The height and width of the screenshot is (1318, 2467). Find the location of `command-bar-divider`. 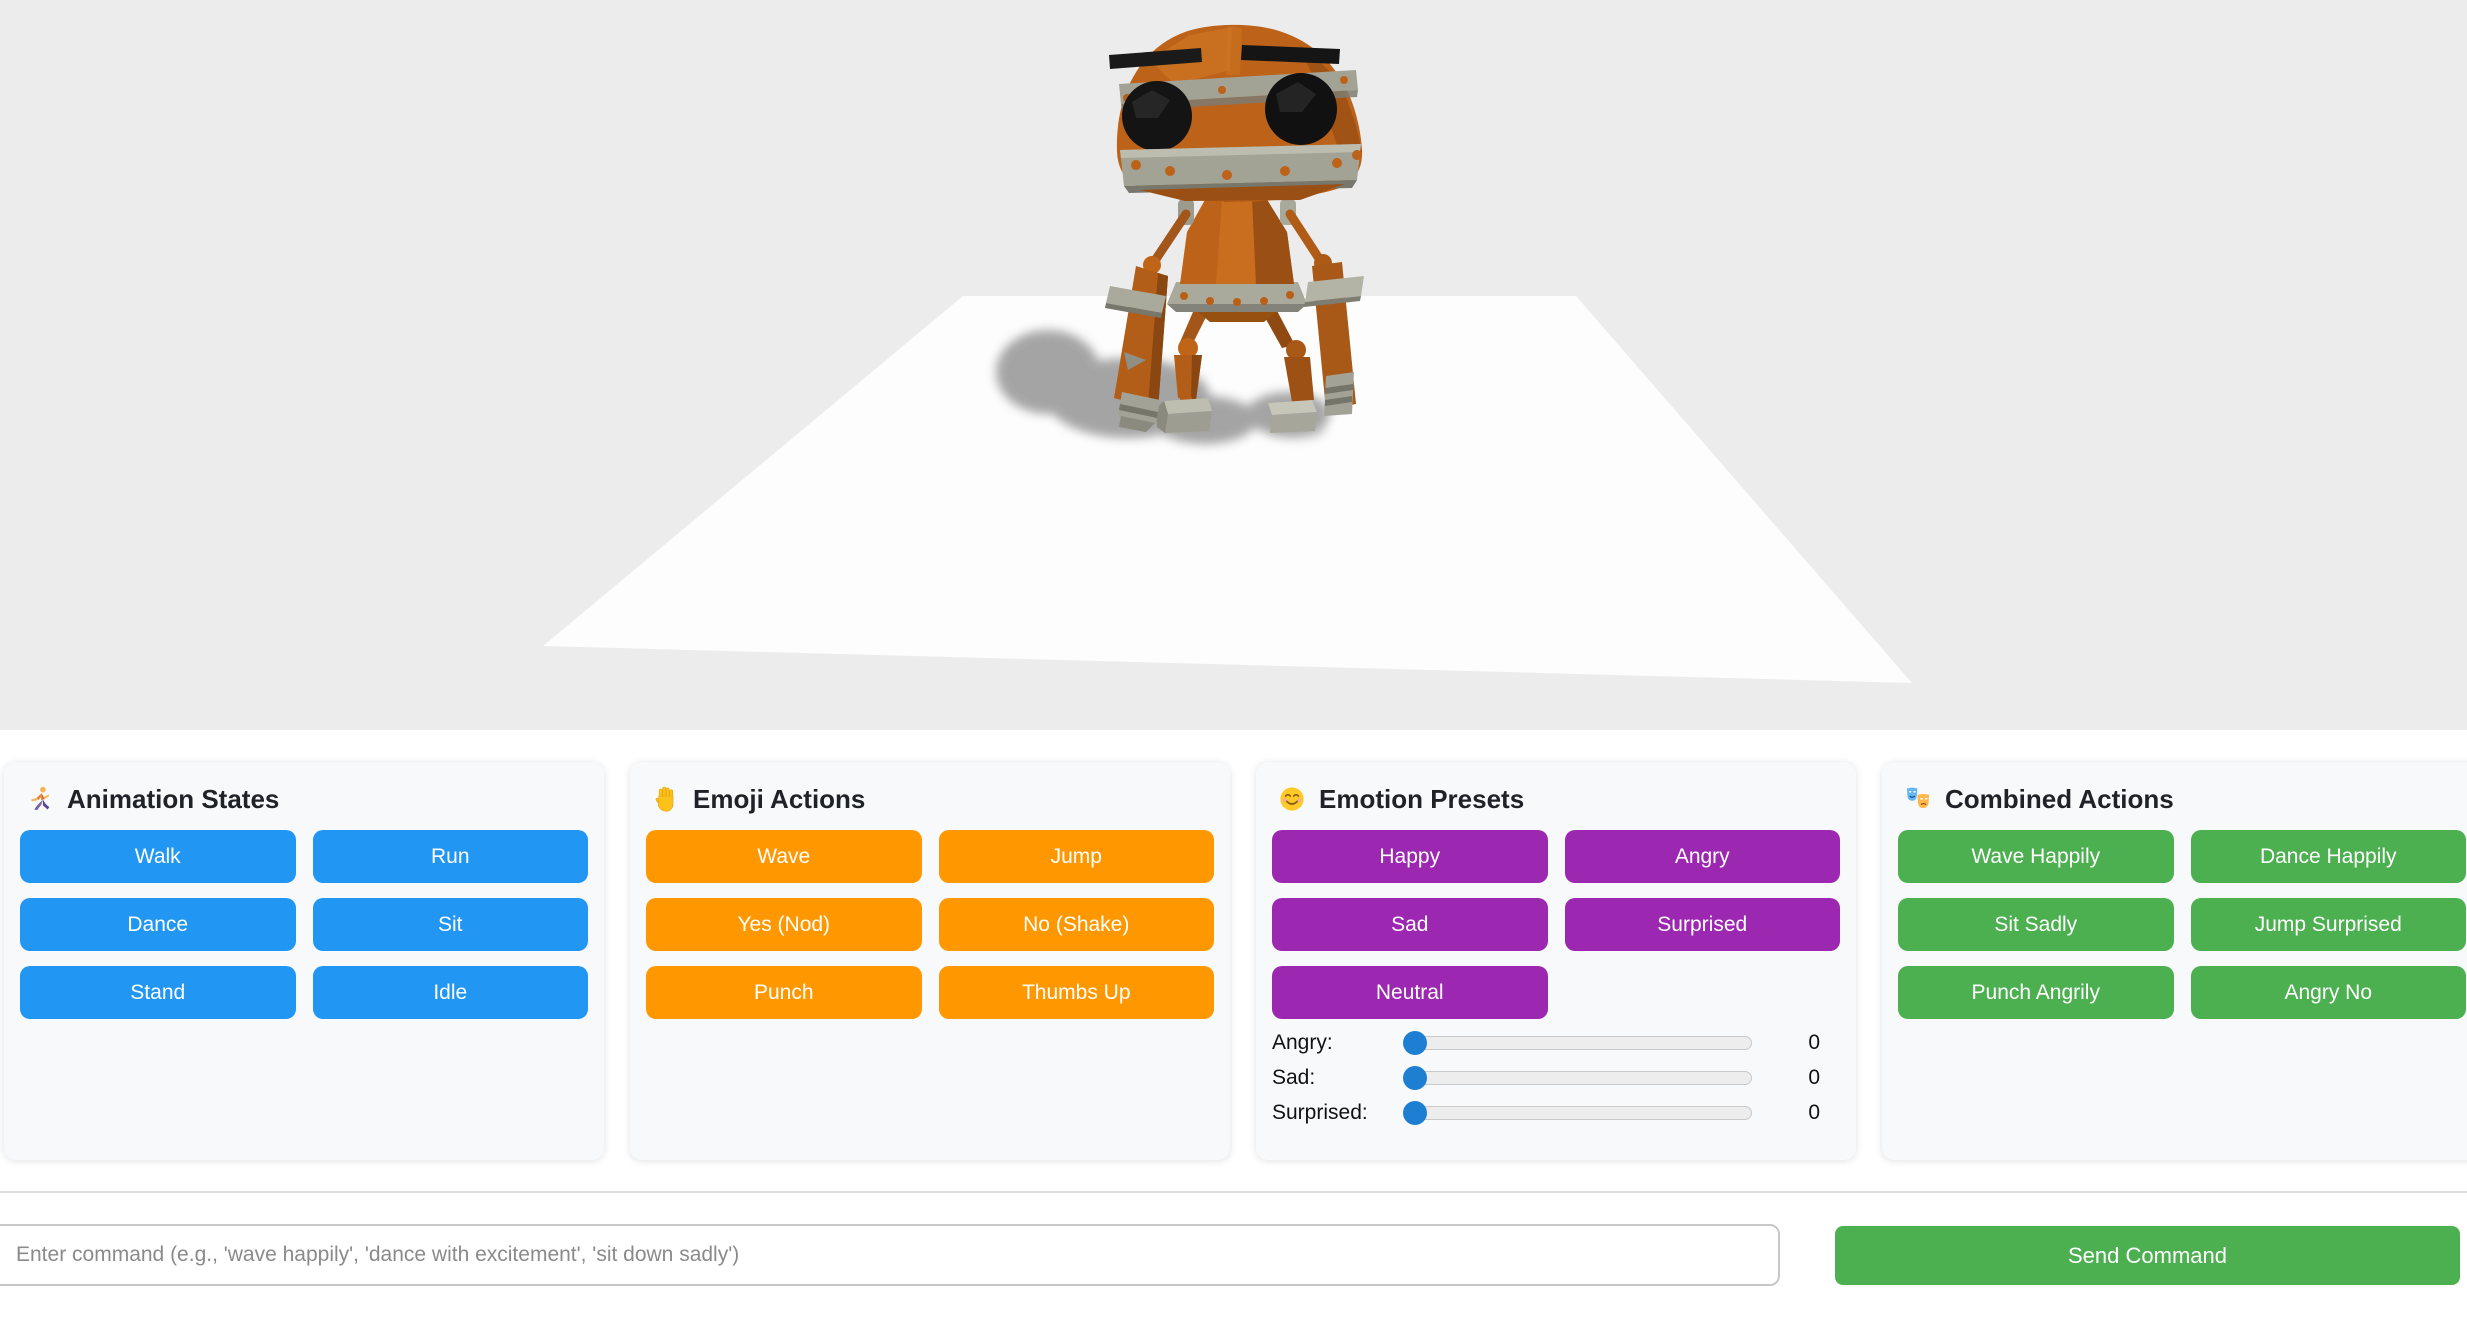

command-bar-divider is located at coordinates (1233, 1192).